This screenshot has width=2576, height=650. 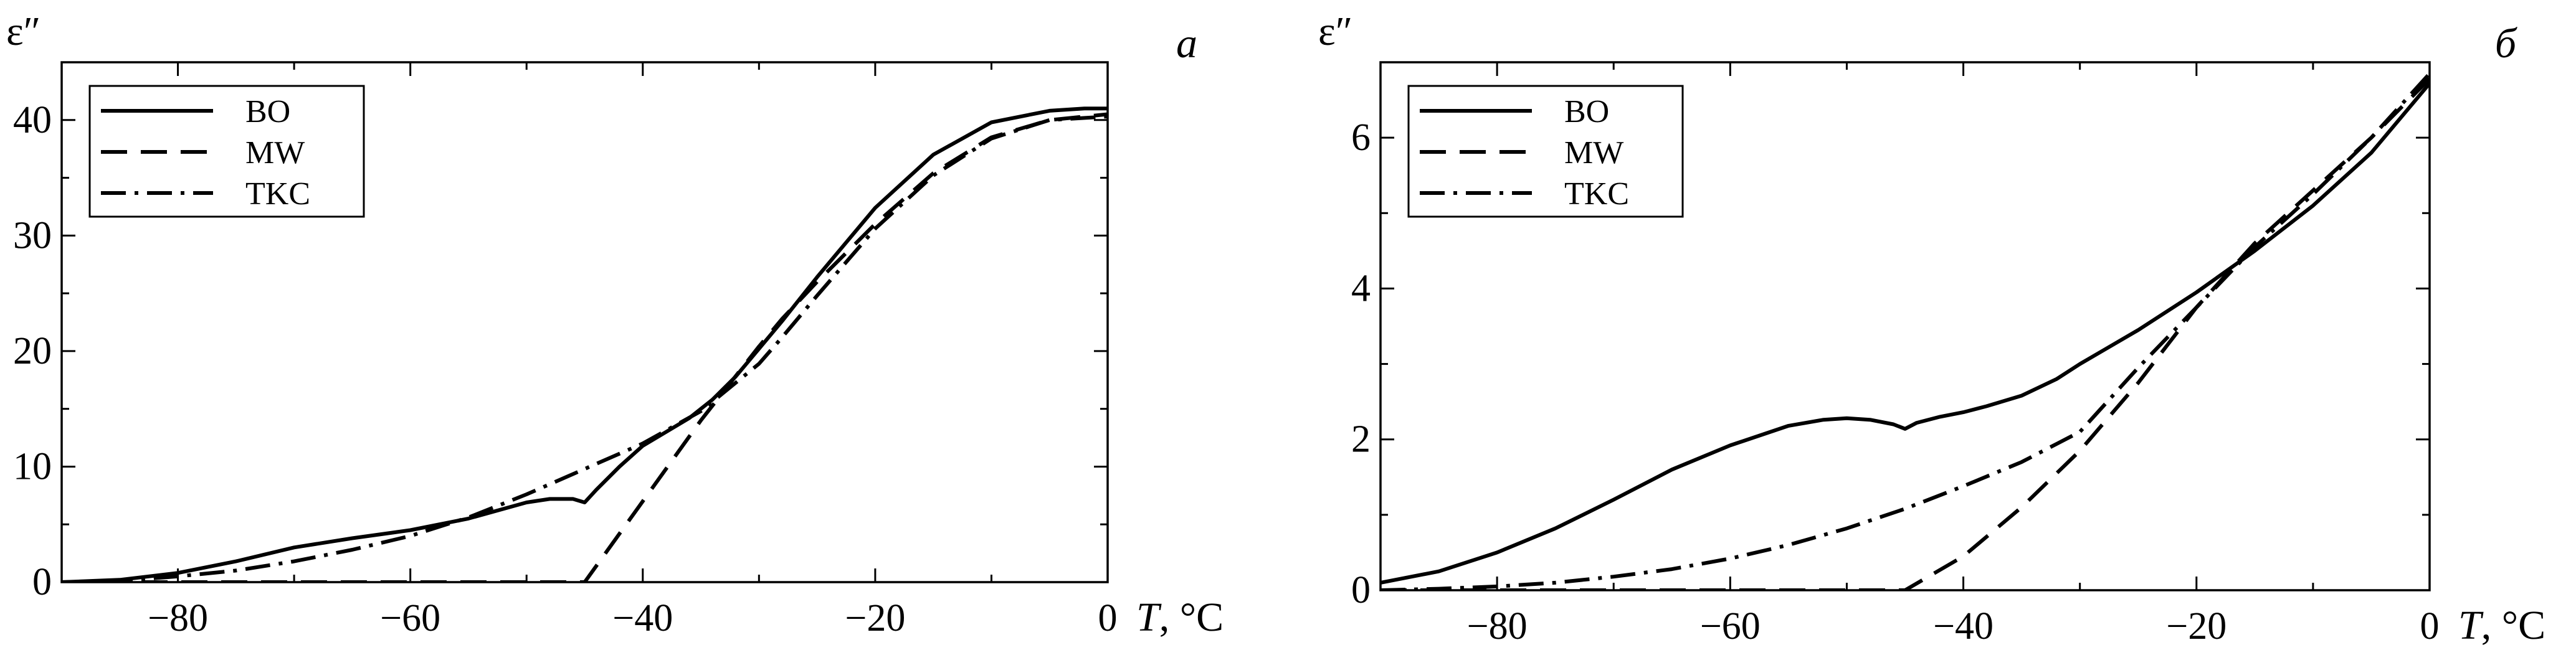 What do you see at coordinates (2506, 43) in the screenshot?
I see `panel-label: б` at bounding box center [2506, 43].